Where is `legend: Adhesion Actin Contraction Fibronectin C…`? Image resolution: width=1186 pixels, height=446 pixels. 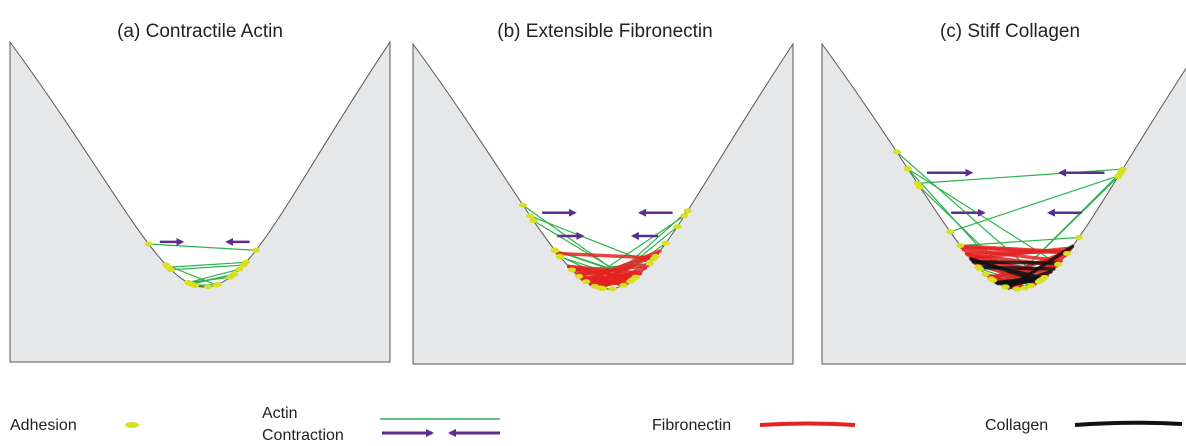 legend: Adhesion Actin Contraction Fibronectin C… is located at coordinates (596, 424).